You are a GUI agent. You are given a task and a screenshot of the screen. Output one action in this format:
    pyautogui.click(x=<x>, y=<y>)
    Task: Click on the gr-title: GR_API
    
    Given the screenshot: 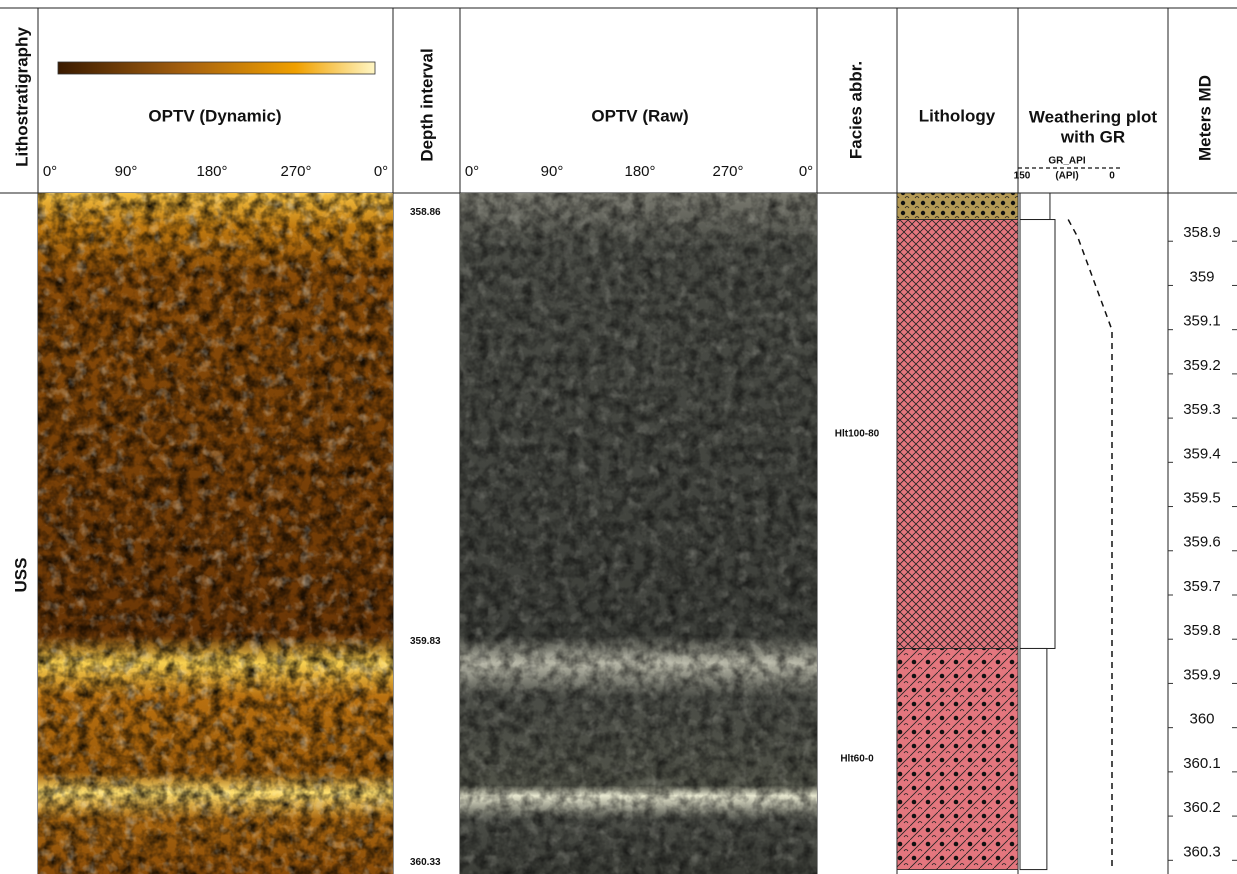 What is the action you would take?
    pyautogui.click(x=1066, y=161)
    